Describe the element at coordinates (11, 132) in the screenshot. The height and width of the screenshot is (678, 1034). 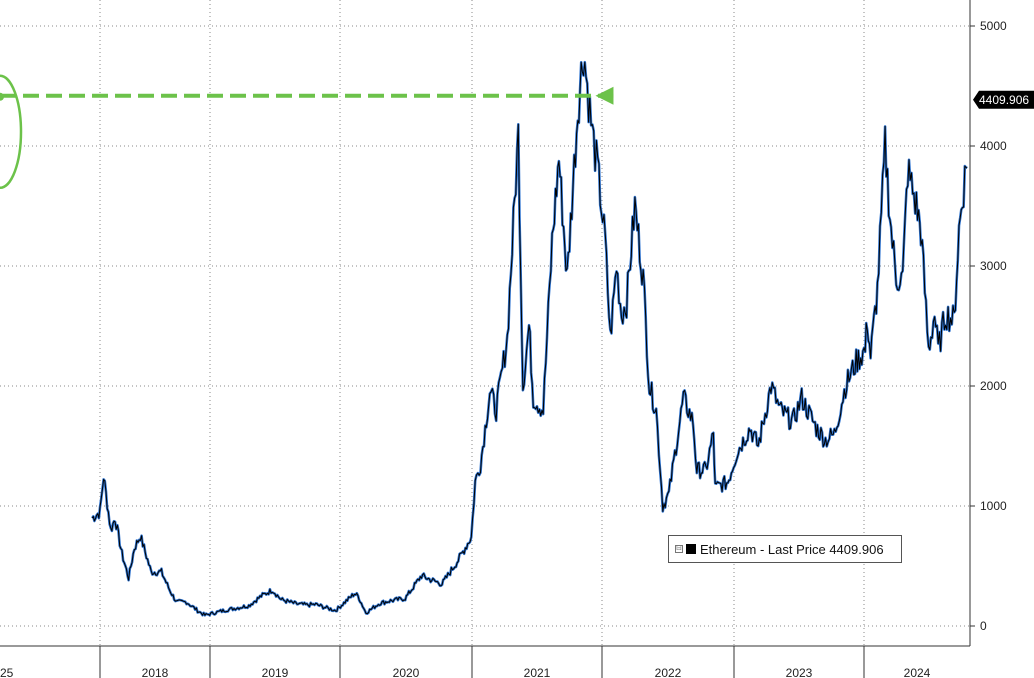
I see `latest-highlight-circle` at that location.